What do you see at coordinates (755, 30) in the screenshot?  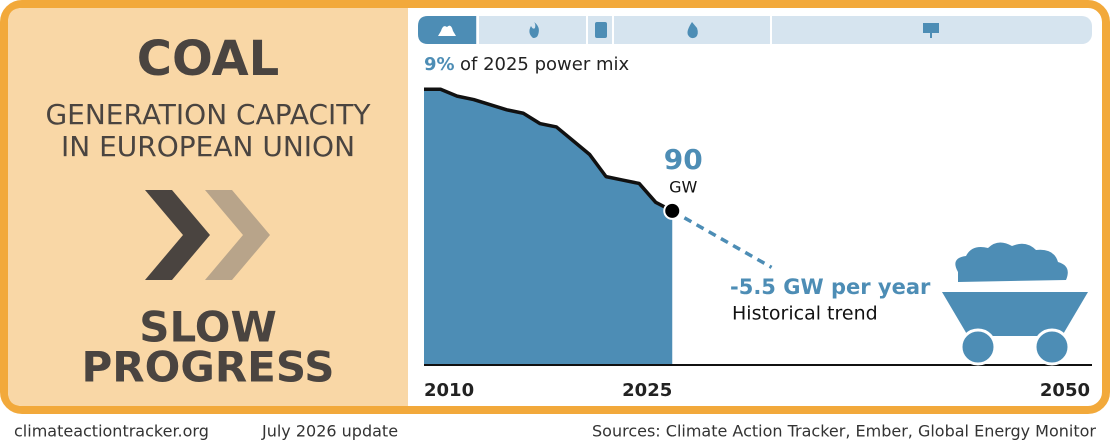 I see `fuel-tabs` at bounding box center [755, 30].